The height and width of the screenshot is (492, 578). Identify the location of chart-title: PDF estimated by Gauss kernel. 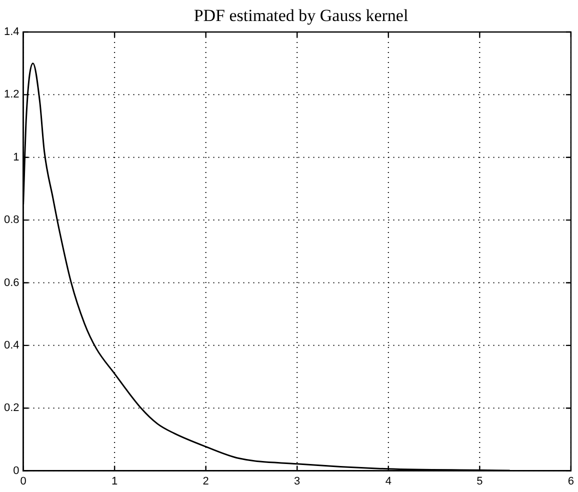
(301, 16).